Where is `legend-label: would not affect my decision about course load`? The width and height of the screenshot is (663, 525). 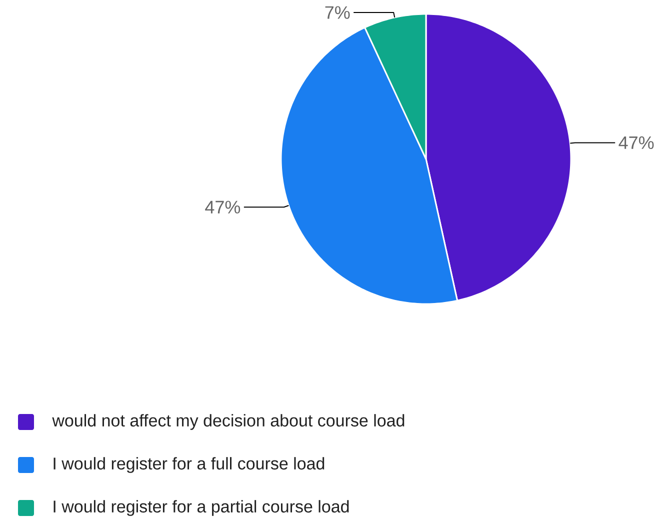
legend-label: would not affect my decision about course load is located at coordinates (228, 422).